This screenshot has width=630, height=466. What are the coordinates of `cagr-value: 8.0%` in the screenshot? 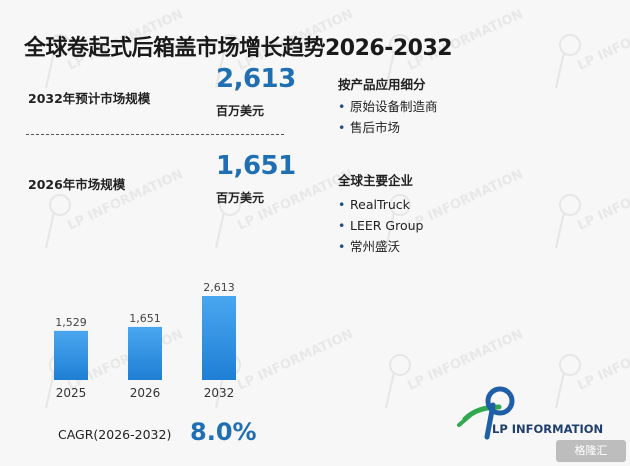 It's located at (223, 432).